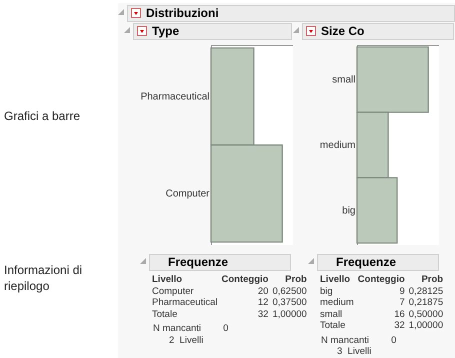  What do you see at coordinates (349, 210) in the screenshot?
I see `y-tick-label: big` at bounding box center [349, 210].